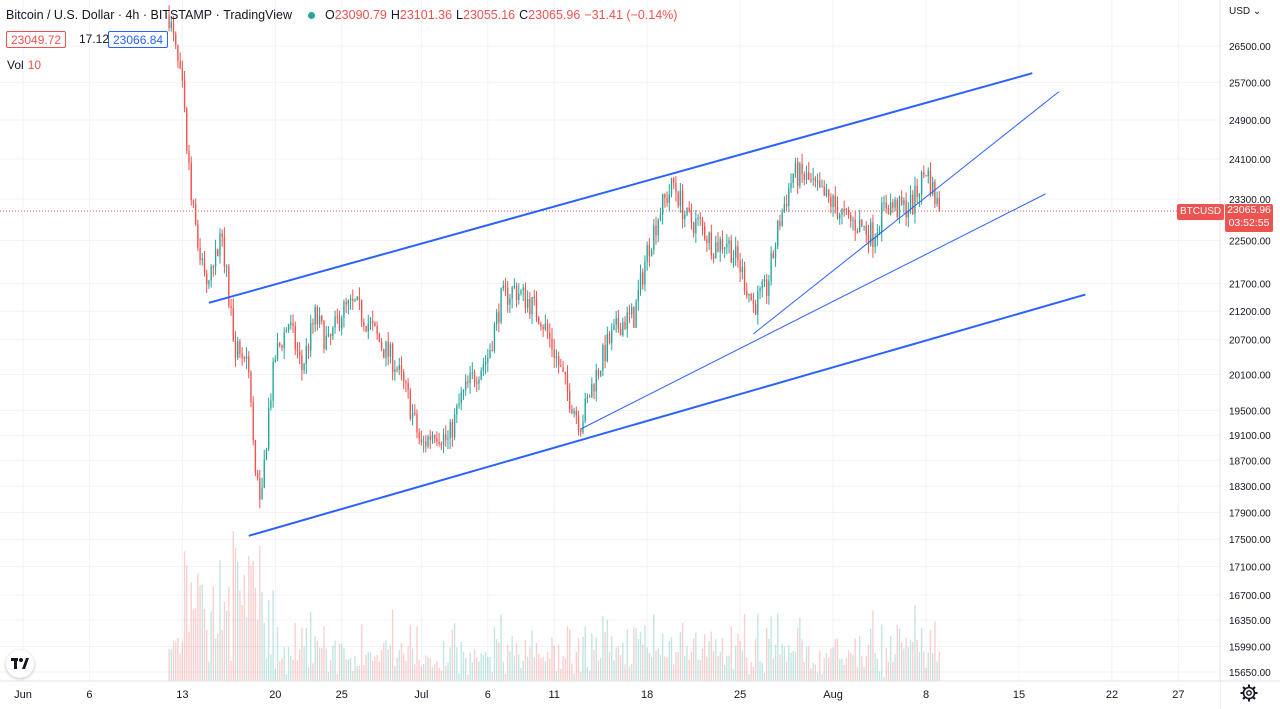 Image resolution: width=1280 pixels, height=709 pixels. I want to click on symbol-name: Bitcoin / U.S. Dollar, so click(60, 15).